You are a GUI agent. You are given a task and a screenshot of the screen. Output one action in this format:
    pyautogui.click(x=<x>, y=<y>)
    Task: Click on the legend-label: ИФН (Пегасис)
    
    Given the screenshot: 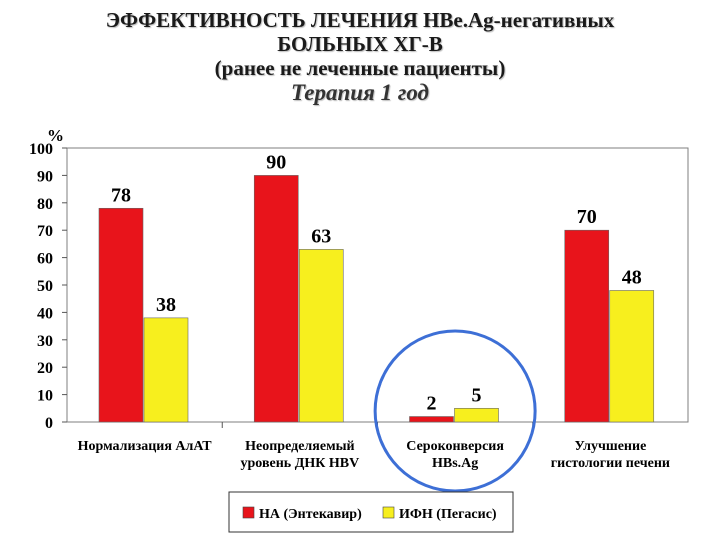 What is the action you would take?
    pyautogui.click(x=448, y=514)
    